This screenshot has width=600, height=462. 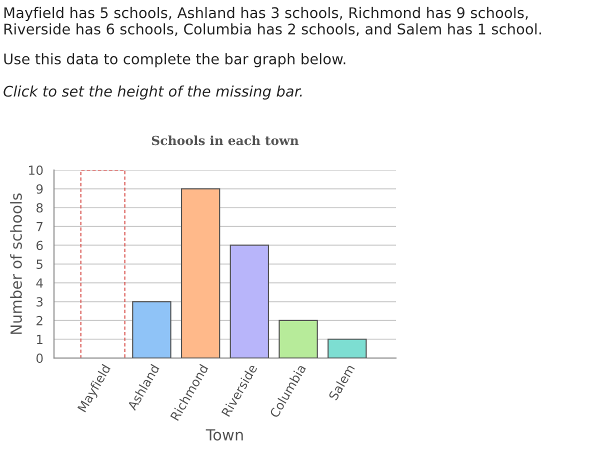 I want to click on y-tick-label: 3, so click(x=39, y=302).